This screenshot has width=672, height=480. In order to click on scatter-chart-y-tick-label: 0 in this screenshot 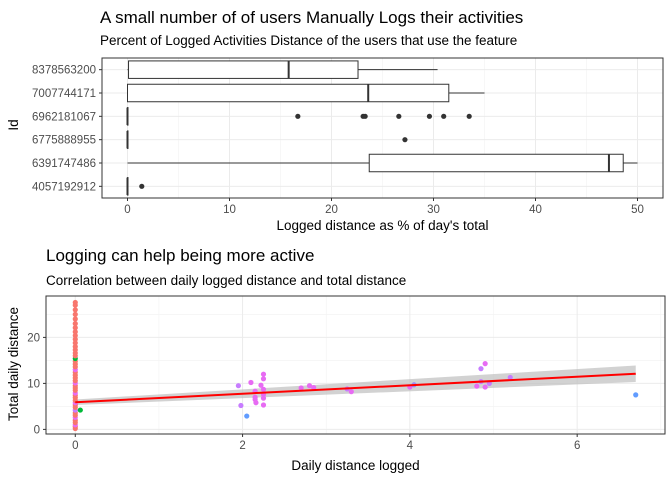, I will do `click(37, 430)`.